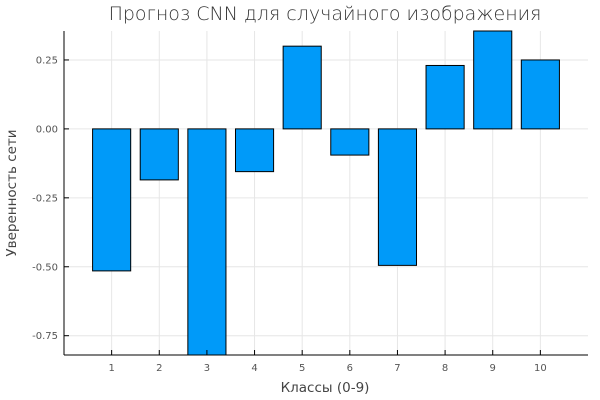 This screenshot has width=600, height=400. I want to click on y-tick-label: -0.75, so click(45, 336).